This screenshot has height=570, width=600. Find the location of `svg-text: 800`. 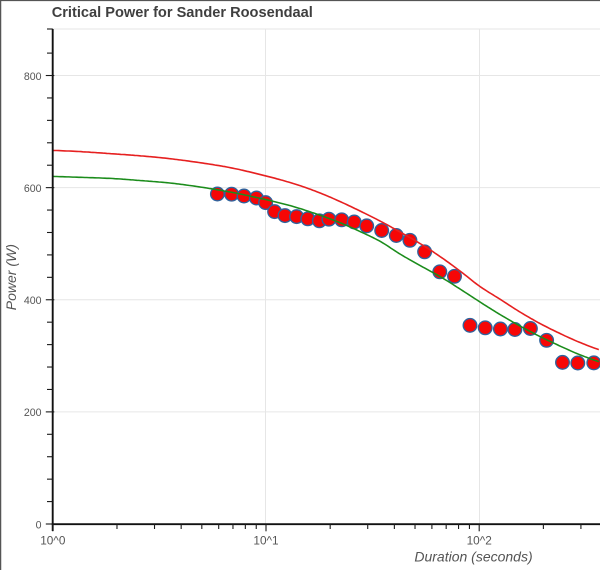

svg-text: 800 is located at coordinates (33, 77).